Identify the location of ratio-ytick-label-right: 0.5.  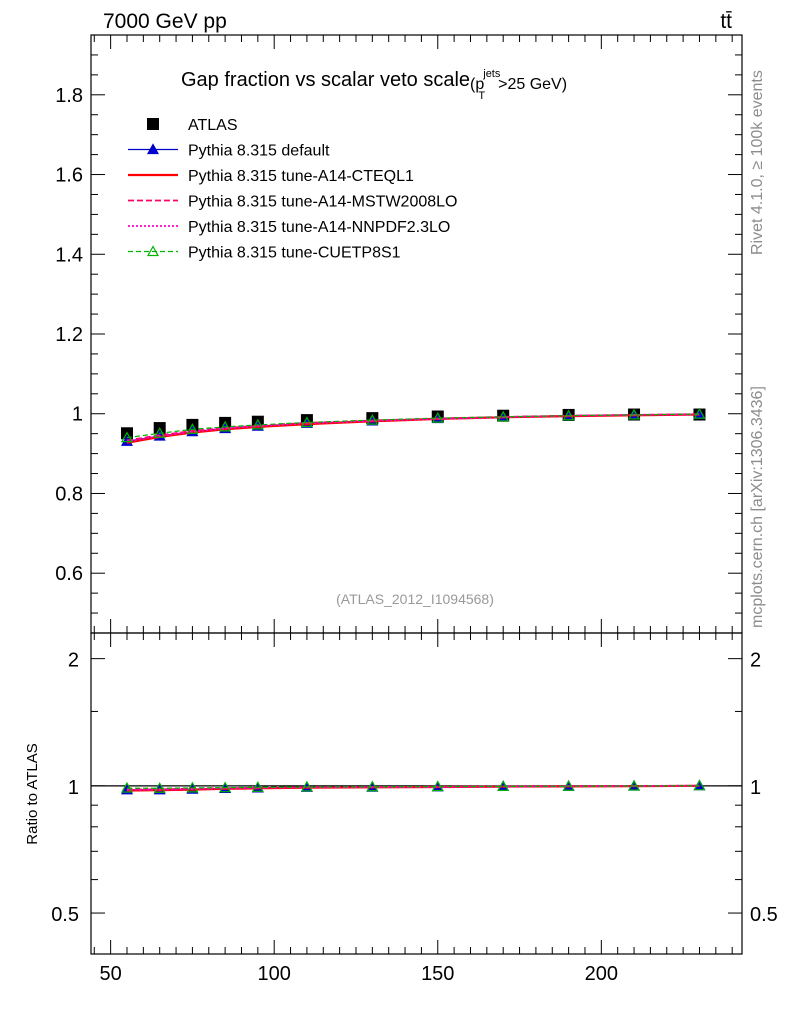
(764, 915).